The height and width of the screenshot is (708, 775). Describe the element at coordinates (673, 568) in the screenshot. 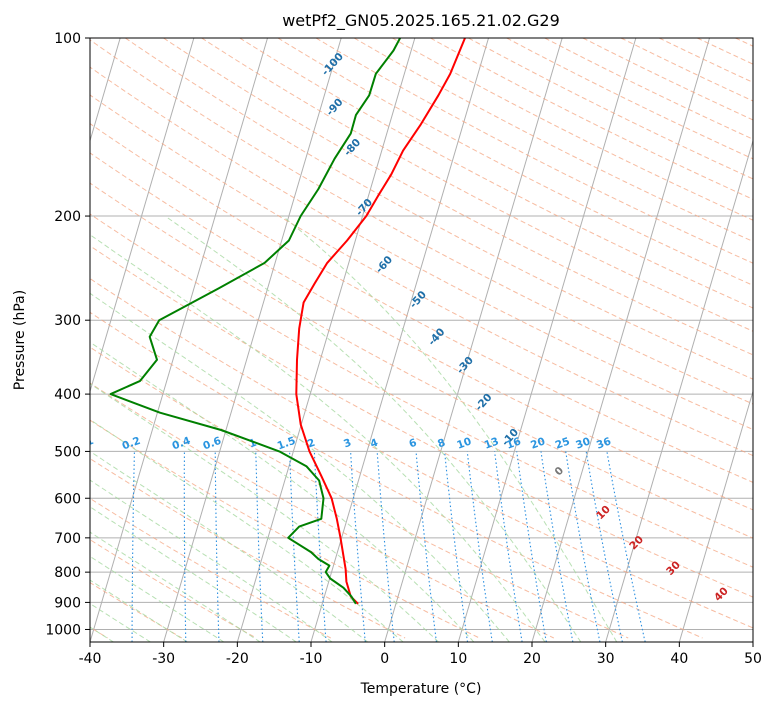

I see `moist-adiabat-label: 30` at that location.